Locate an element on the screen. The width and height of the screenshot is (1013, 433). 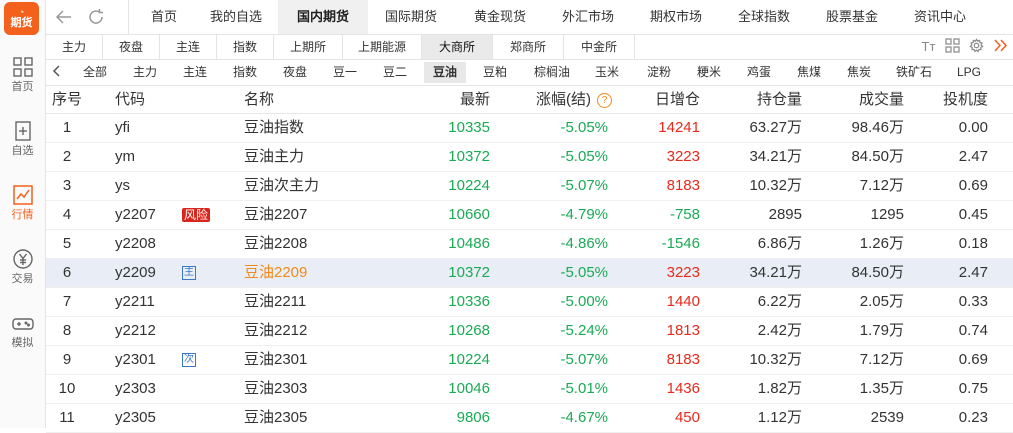
tab-international-futures: 国际期货 is located at coordinates (410, 16).